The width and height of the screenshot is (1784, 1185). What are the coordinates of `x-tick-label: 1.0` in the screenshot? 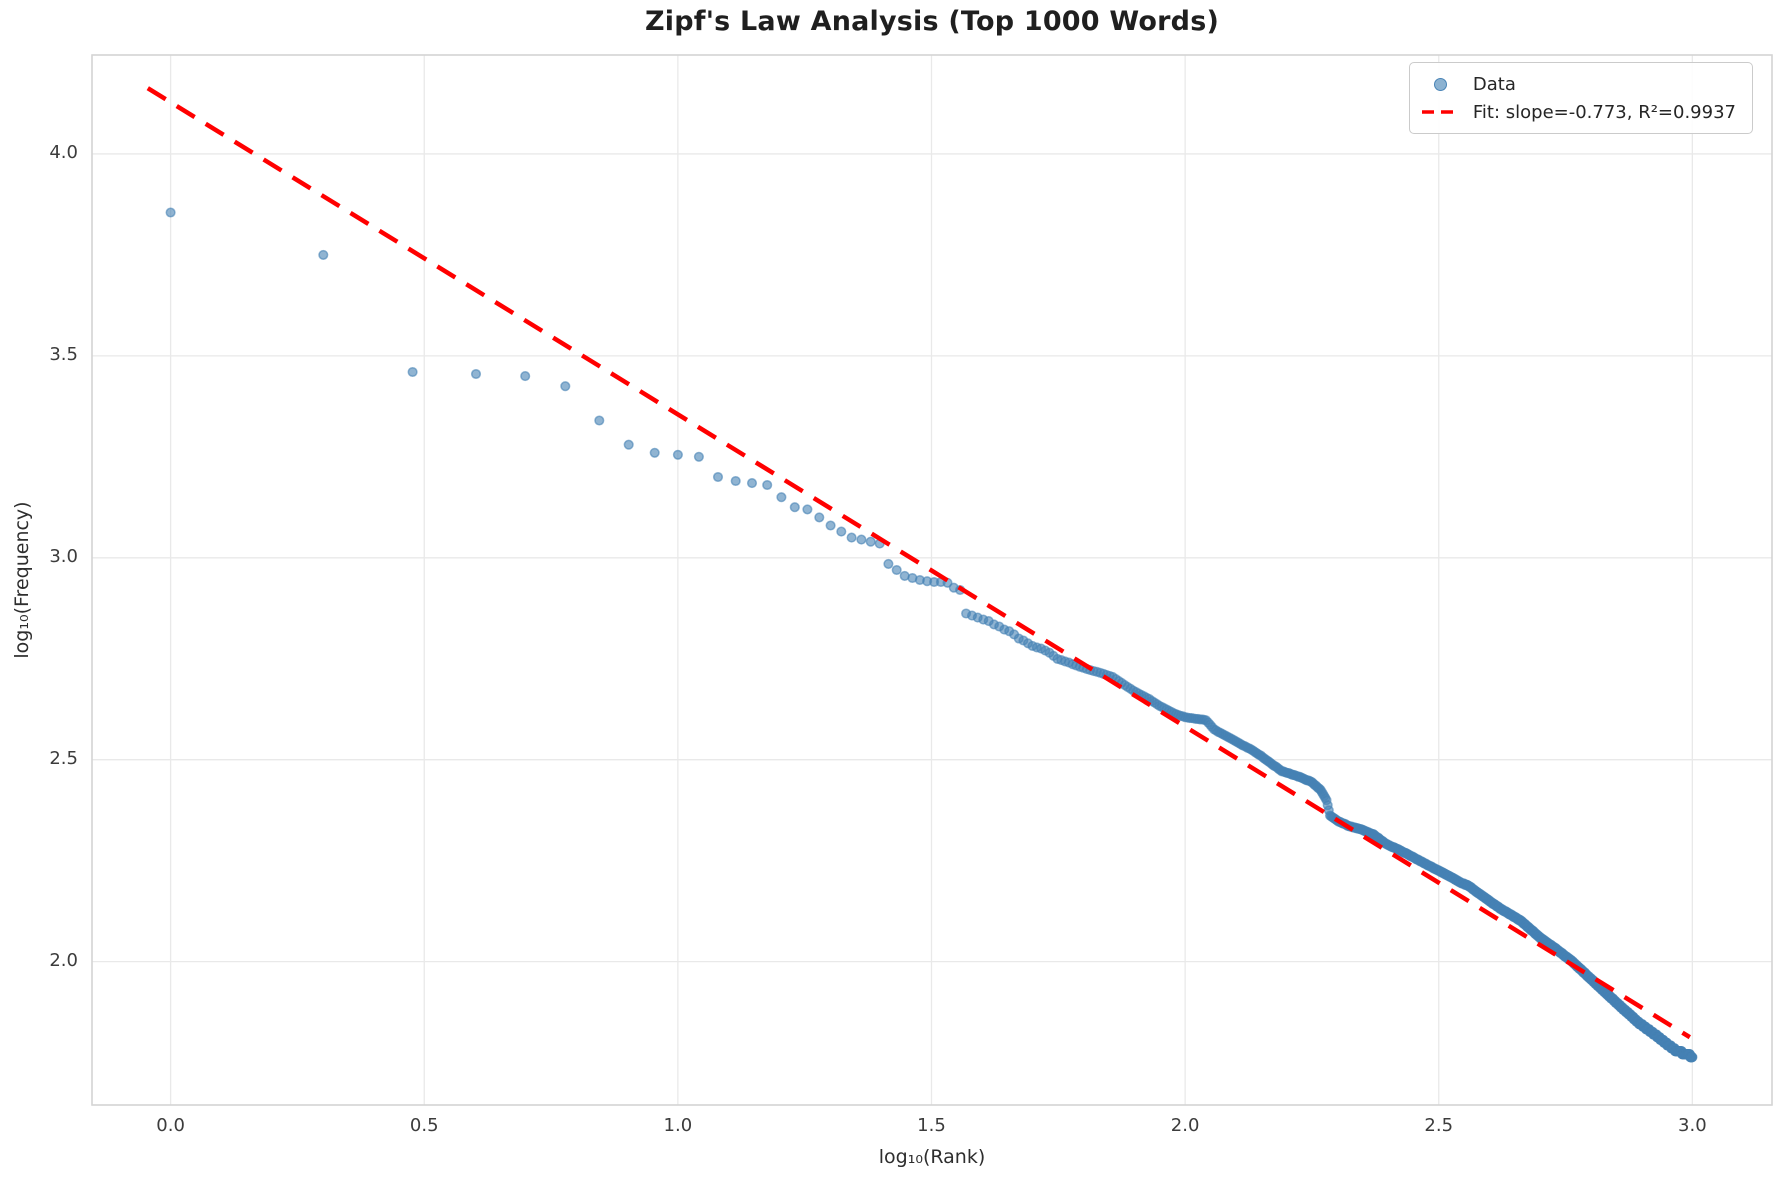 It's located at (678, 1125).